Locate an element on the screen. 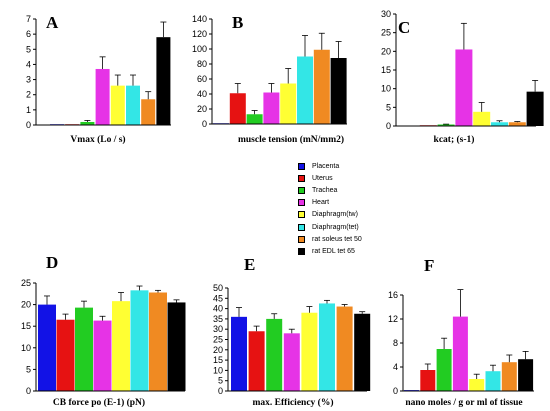 The image size is (550, 411). y-tick-label: 80 is located at coordinates (202, 64).